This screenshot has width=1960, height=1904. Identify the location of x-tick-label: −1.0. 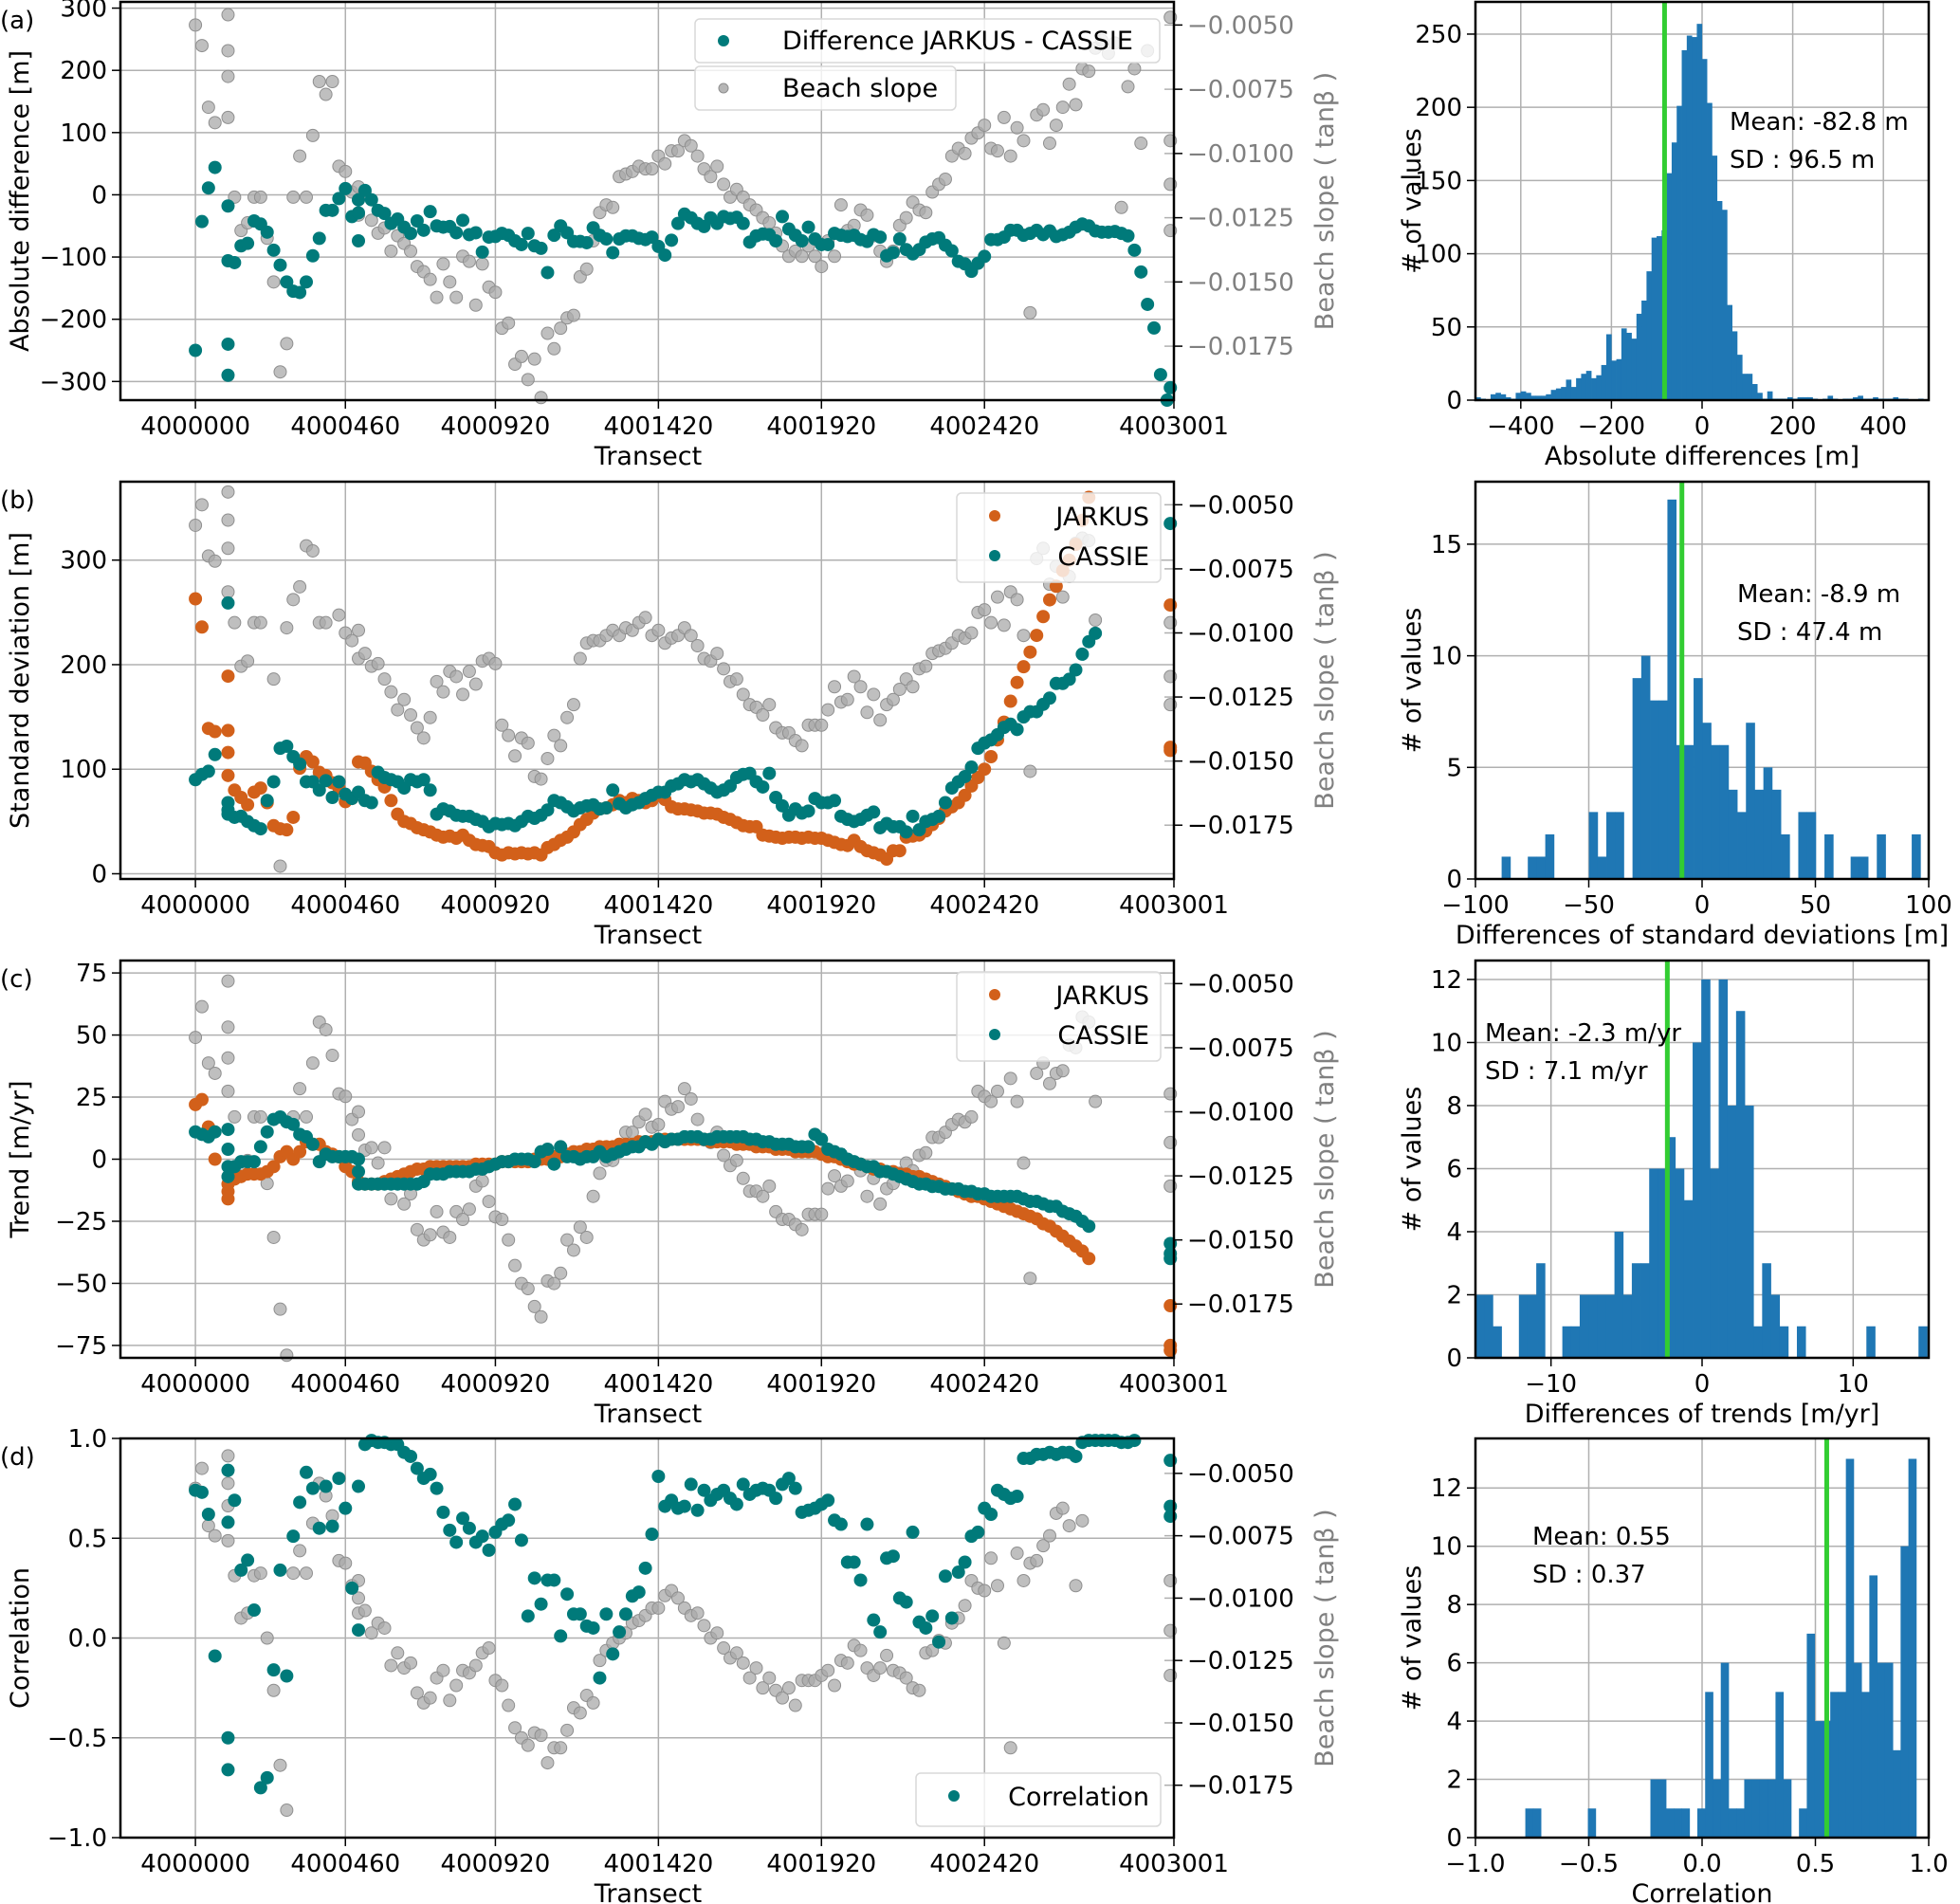
(1475, 1864).